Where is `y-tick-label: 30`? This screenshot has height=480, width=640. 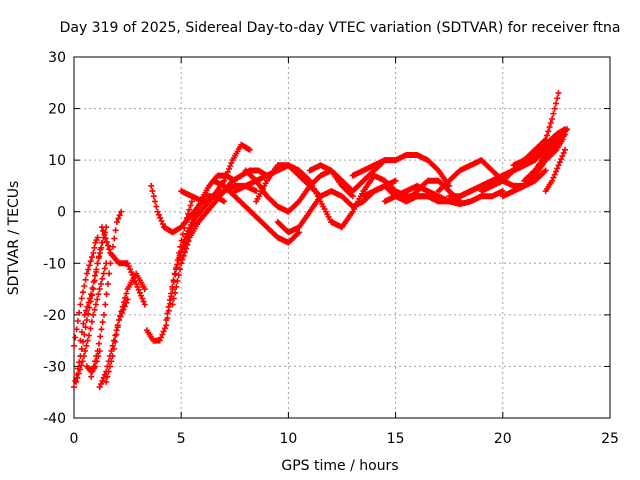 y-tick-label: 30 is located at coordinates (57, 58).